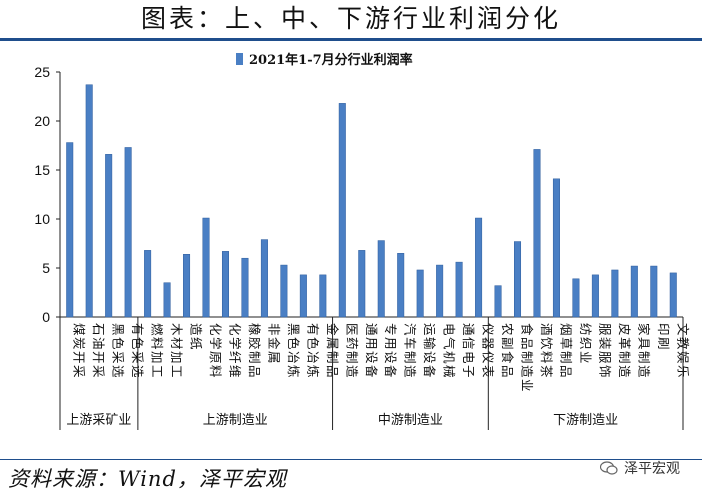 This screenshot has height=499, width=702. What do you see at coordinates (239, 59) in the screenshot?
I see `legend-swatch` at bounding box center [239, 59].